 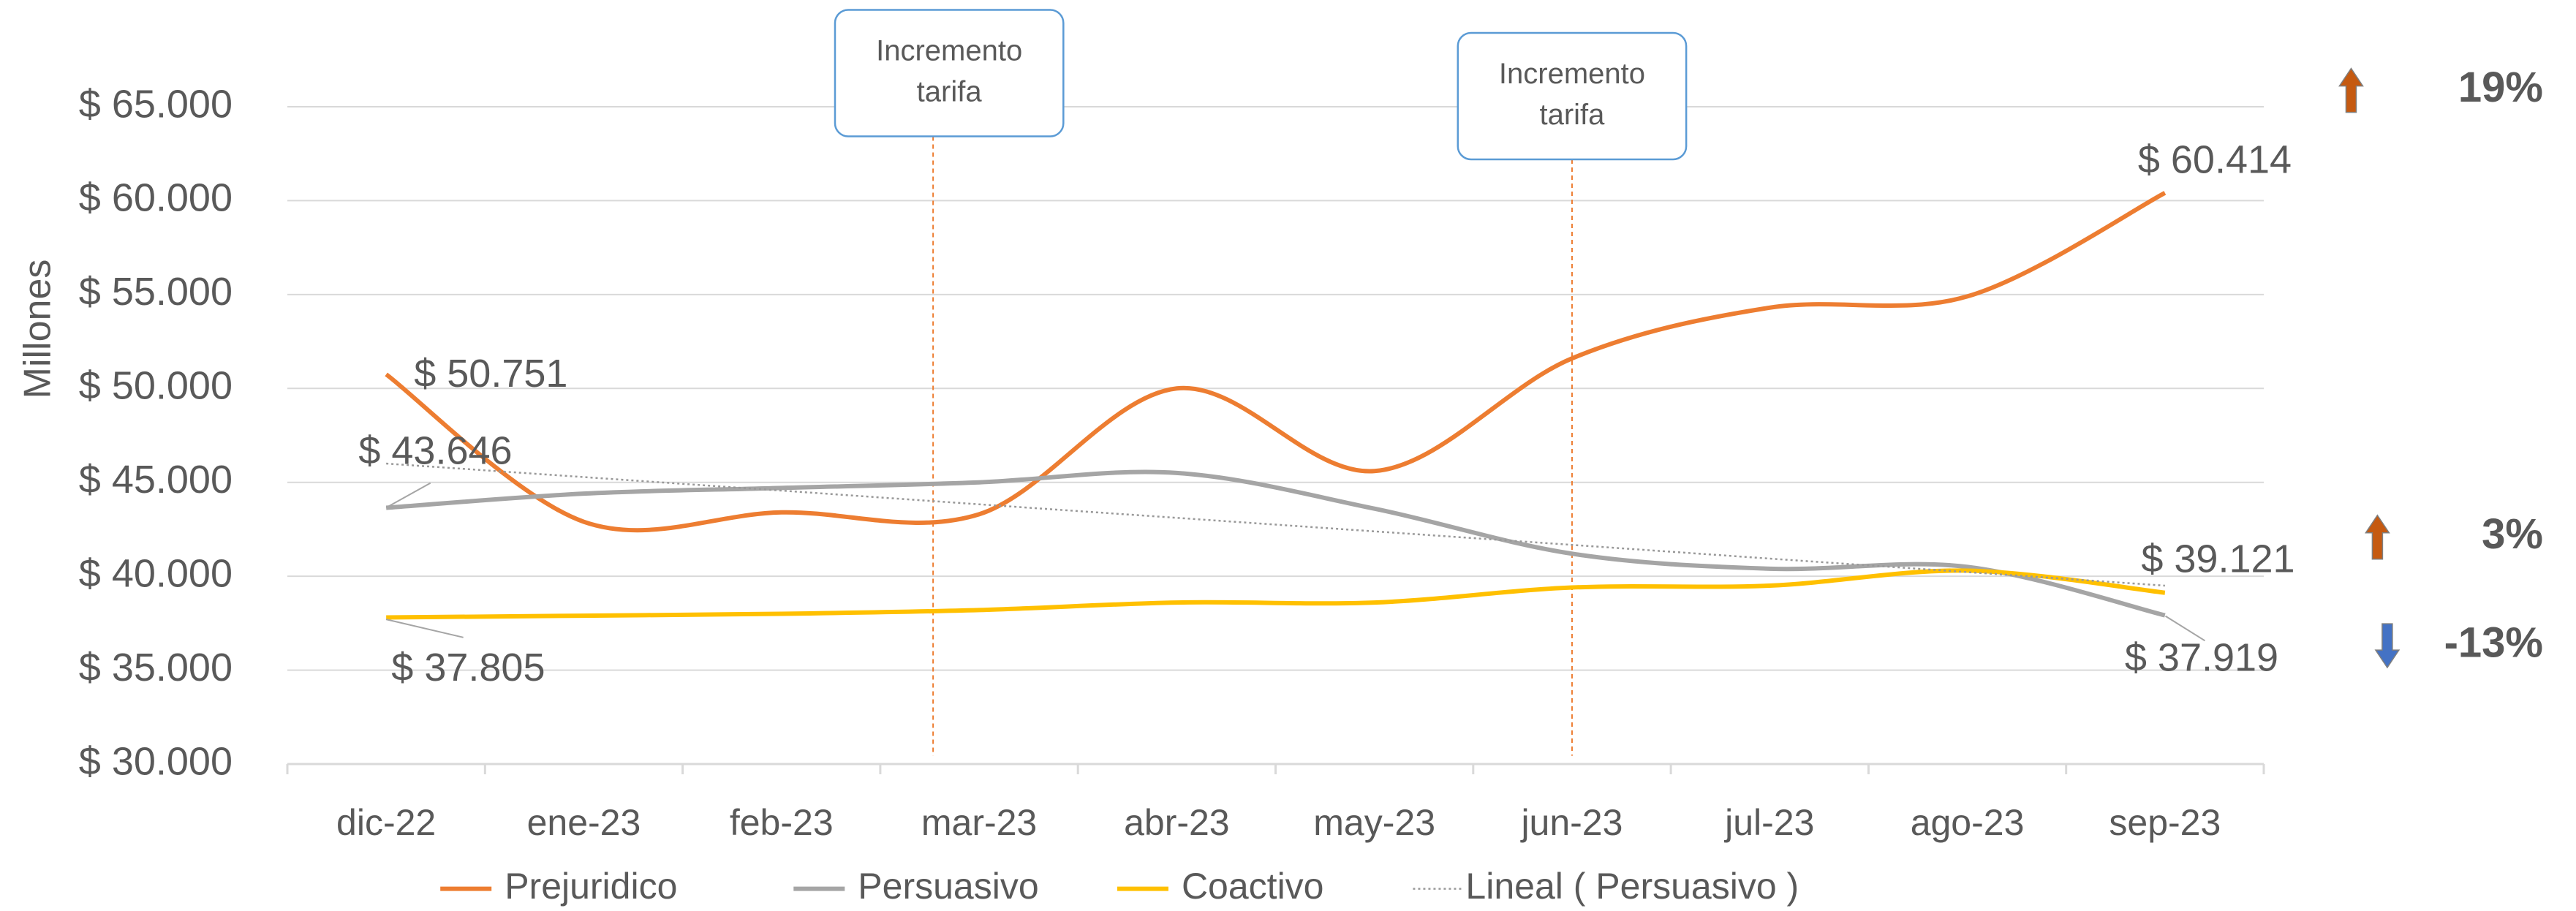 I want to click on y-tick-label: $ 55.000, so click(x=156, y=292).